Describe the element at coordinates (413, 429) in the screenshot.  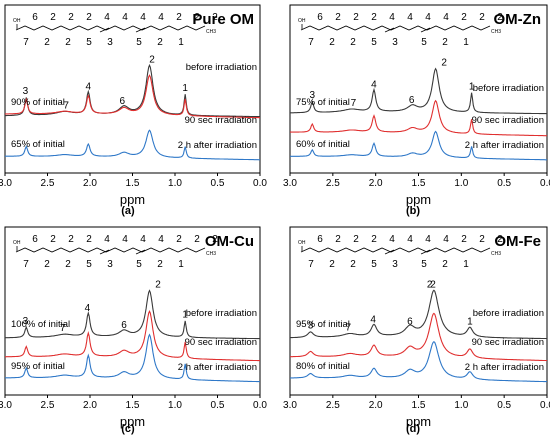
I see `panel-label: (d)` at that location.